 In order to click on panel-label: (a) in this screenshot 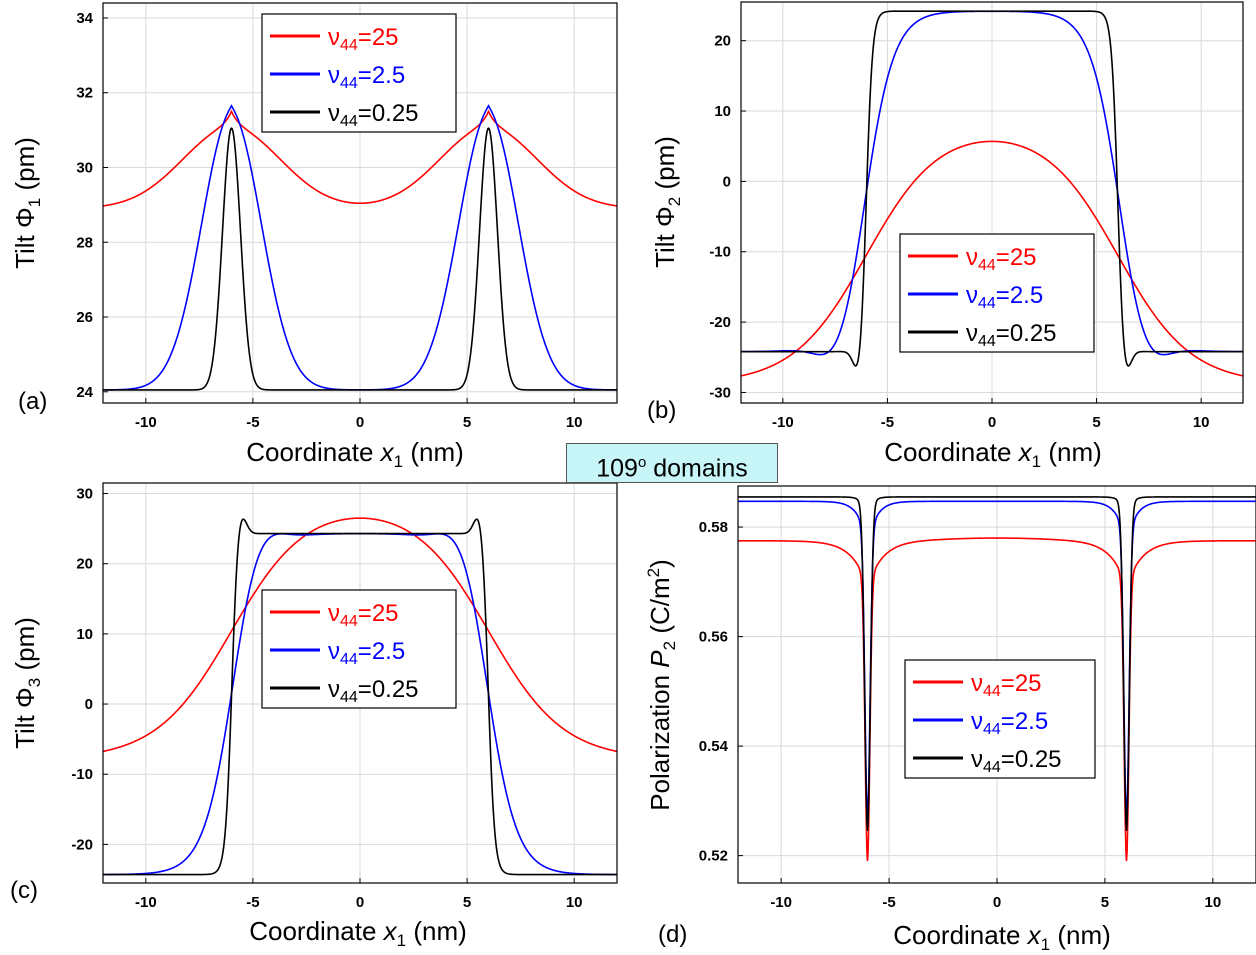, I will do `click(32, 401)`.